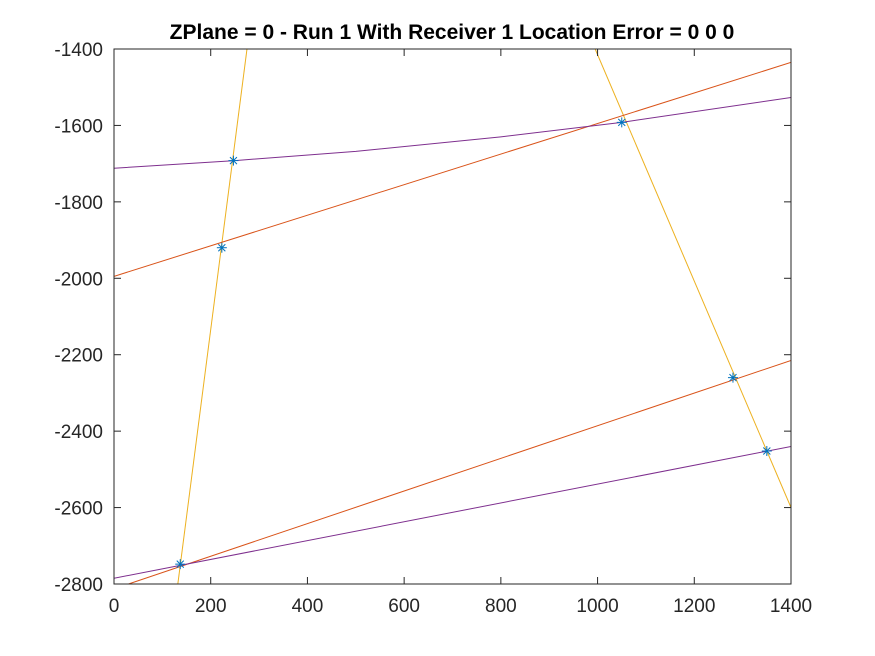 The image size is (875, 656). What do you see at coordinates (211, 606) in the screenshot?
I see `x-tick-label: 200` at bounding box center [211, 606].